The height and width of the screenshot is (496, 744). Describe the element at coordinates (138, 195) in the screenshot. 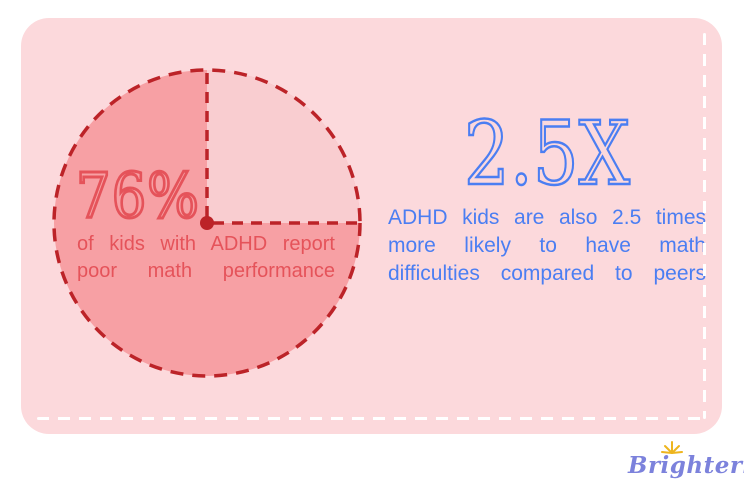

I see `stat-76-value: 76%` at that location.